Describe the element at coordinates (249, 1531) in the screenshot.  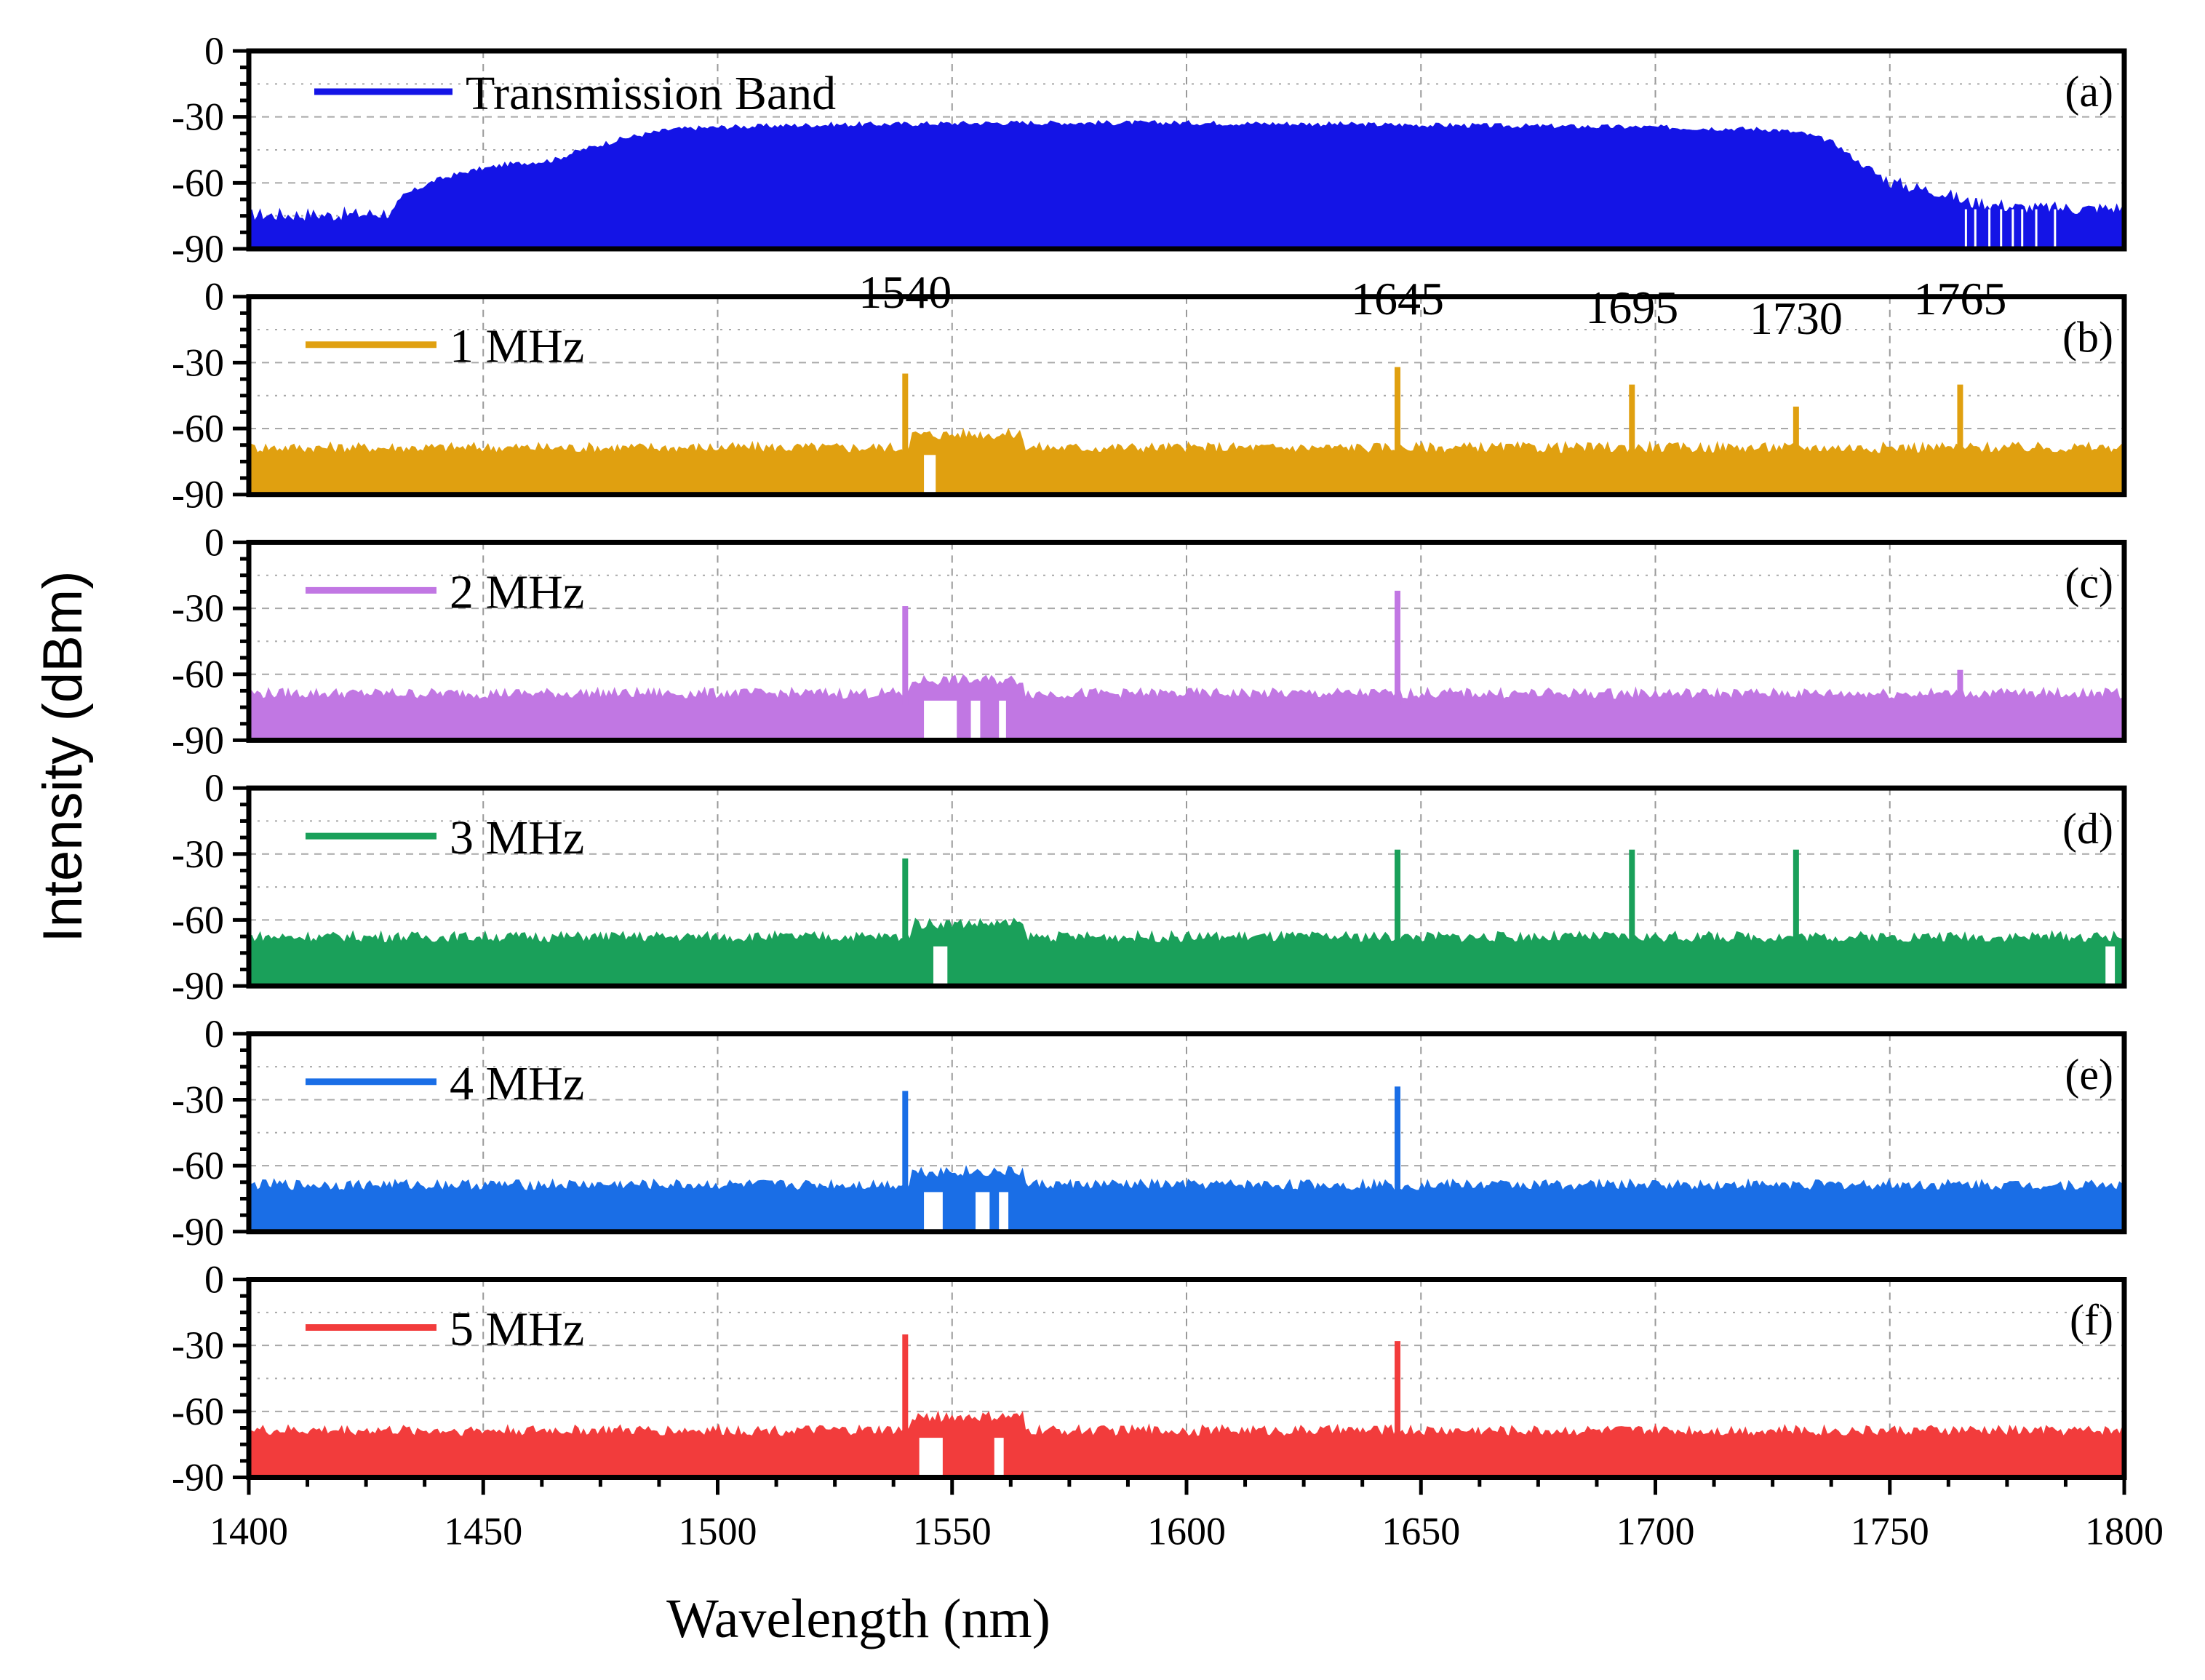
I see `x-tick-label: 1400` at that location.